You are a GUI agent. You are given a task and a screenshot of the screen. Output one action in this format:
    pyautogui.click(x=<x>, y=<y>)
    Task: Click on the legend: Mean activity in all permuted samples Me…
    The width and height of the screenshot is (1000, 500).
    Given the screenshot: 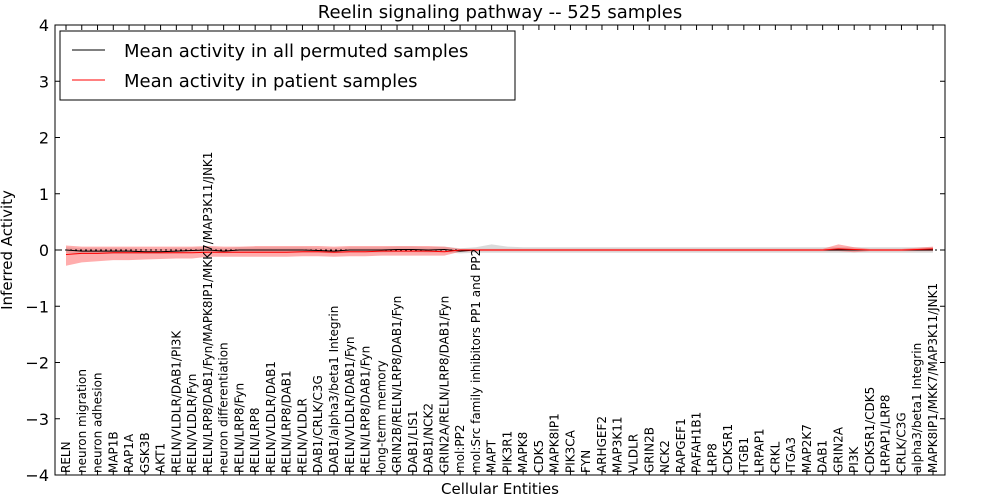 What is the action you would take?
    pyautogui.click(x=287, y=65)
    